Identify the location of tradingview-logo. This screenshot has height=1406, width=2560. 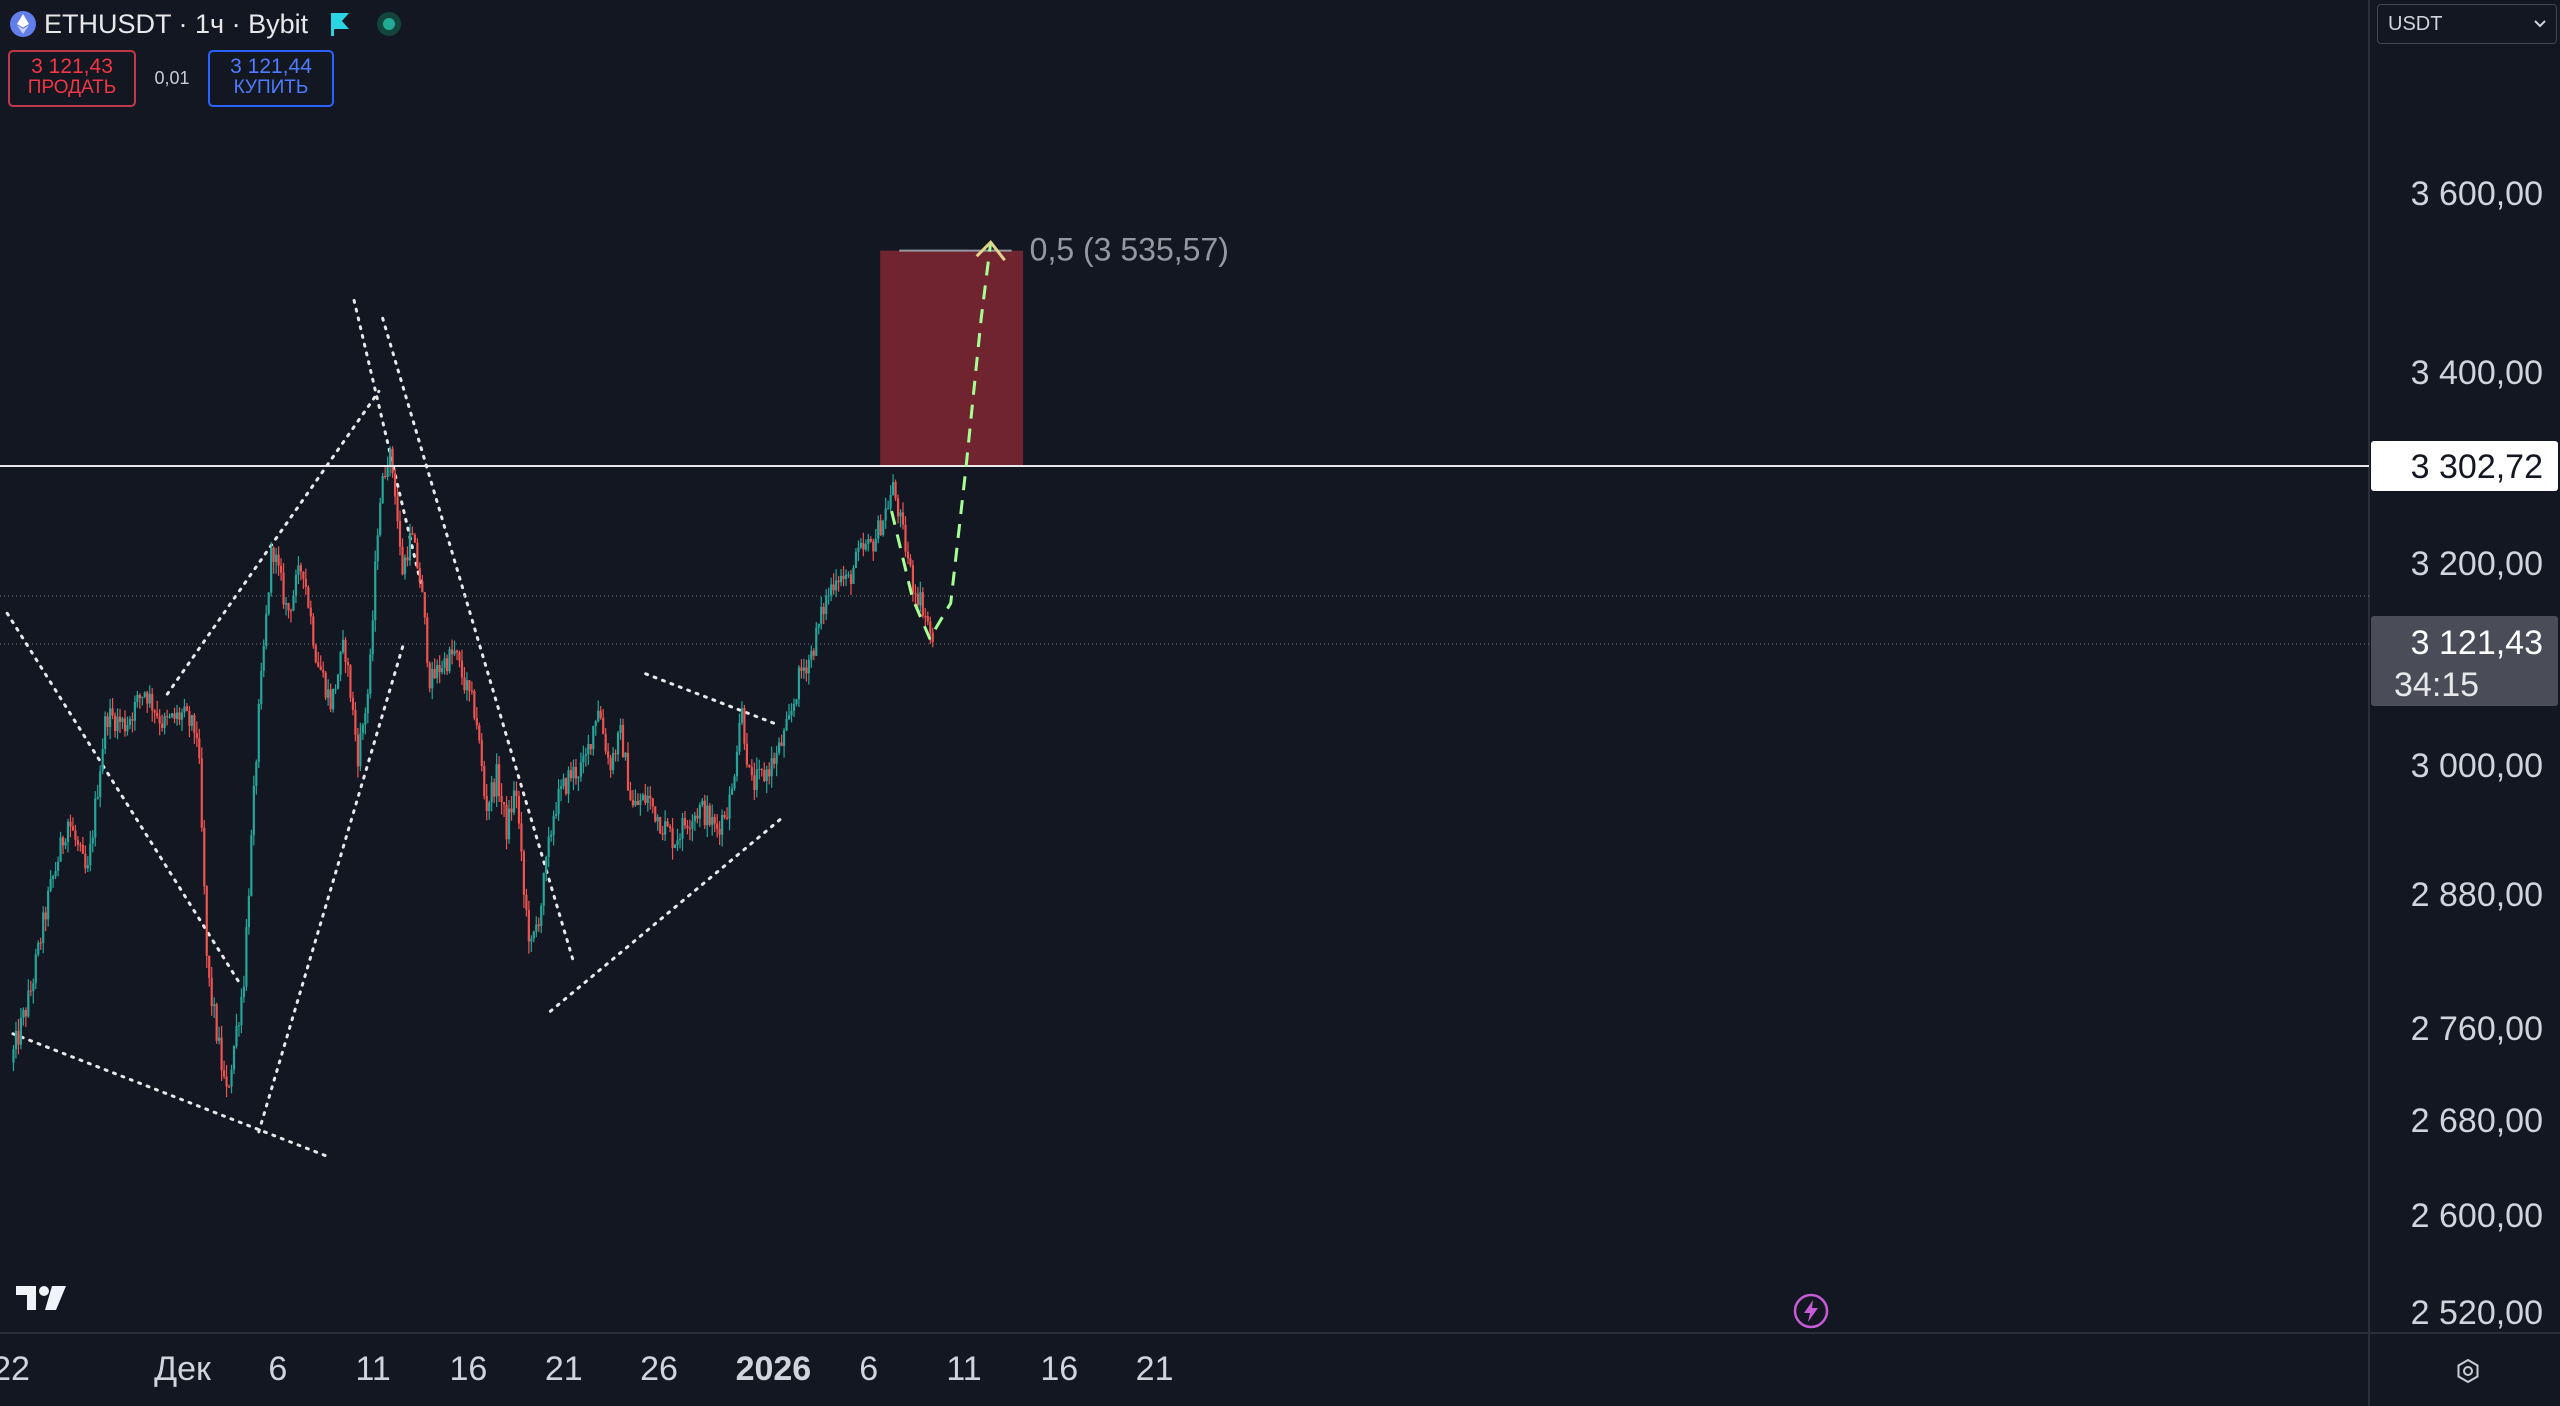
(41, 1297).